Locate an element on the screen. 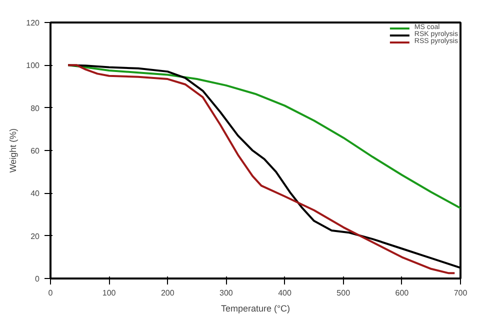  y-axis-title: Weight (%) is located at coordinates (13, 150).